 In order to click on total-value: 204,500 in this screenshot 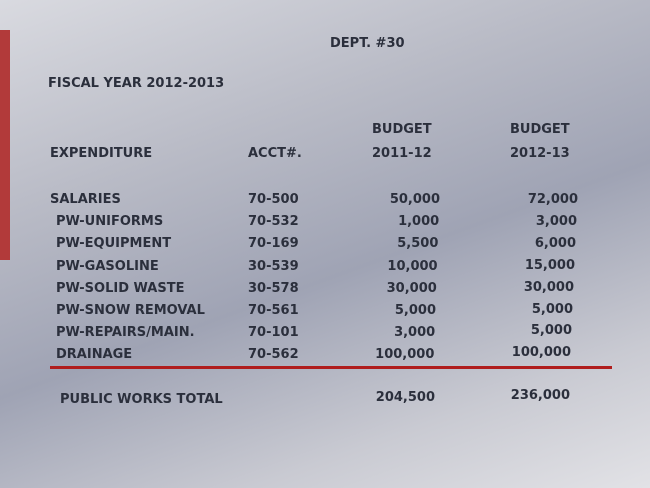, I will do `click(405, 397)`.